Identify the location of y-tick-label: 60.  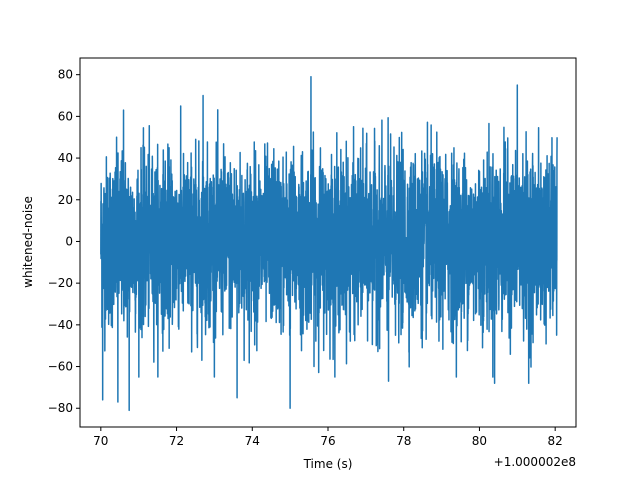
(65, 116).